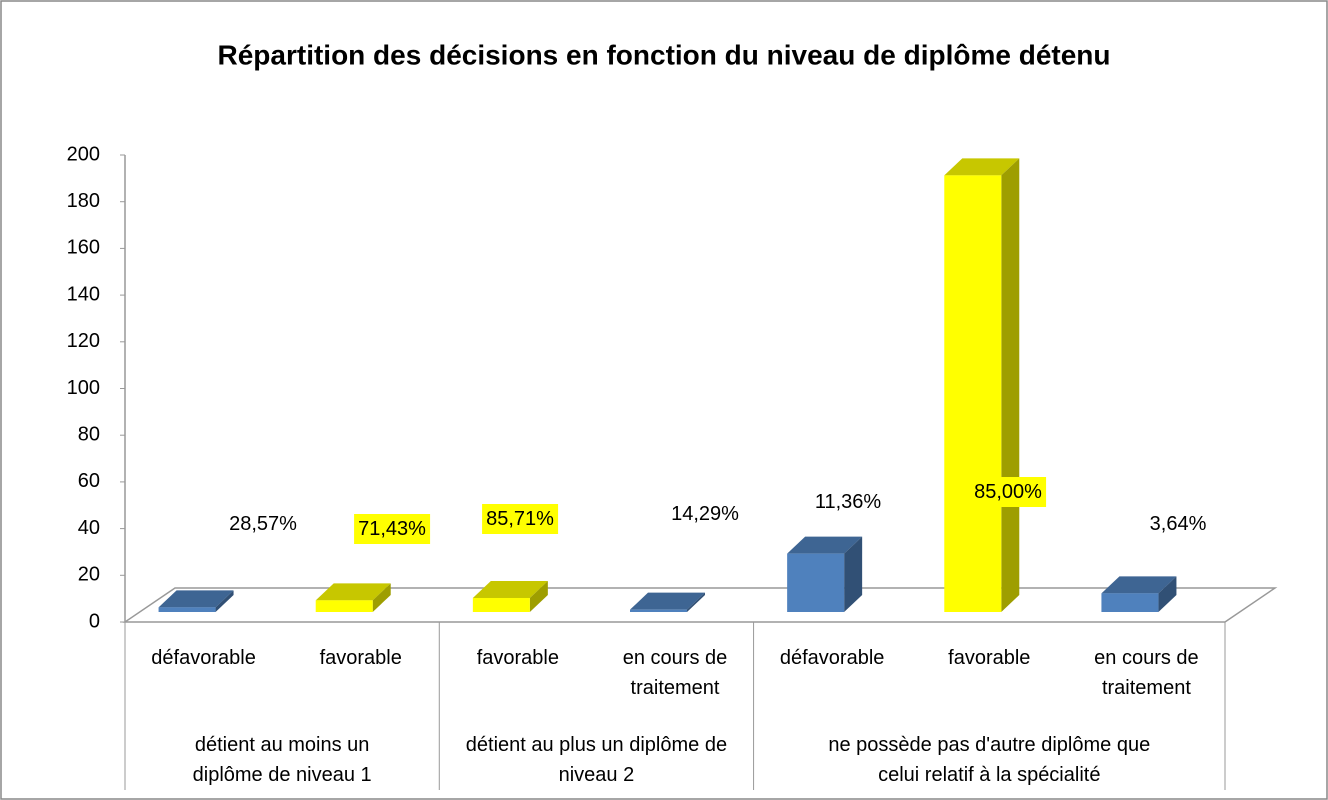  What do you see at coordinates (1178, 524) in the screenshot?
I see `share-label: 3,64%` at bounding box center [1178, 524].